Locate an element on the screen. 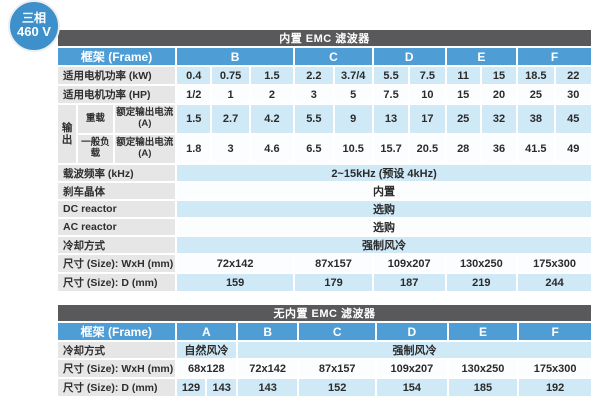 The image size is (600, 408). value-cell: 185 is located at coordinates (483, 387).